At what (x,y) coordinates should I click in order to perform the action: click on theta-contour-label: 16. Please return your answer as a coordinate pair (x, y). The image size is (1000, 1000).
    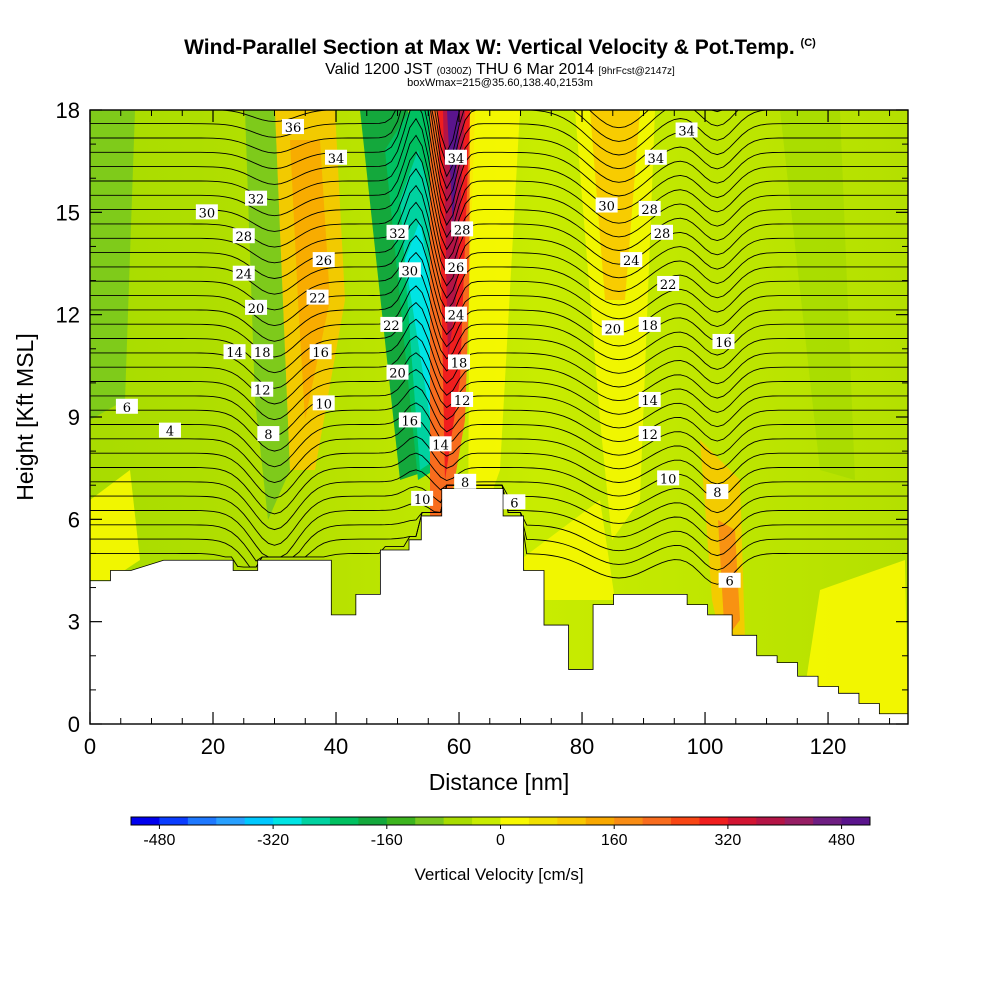
    Looking at the image, I should click on (409, 420).